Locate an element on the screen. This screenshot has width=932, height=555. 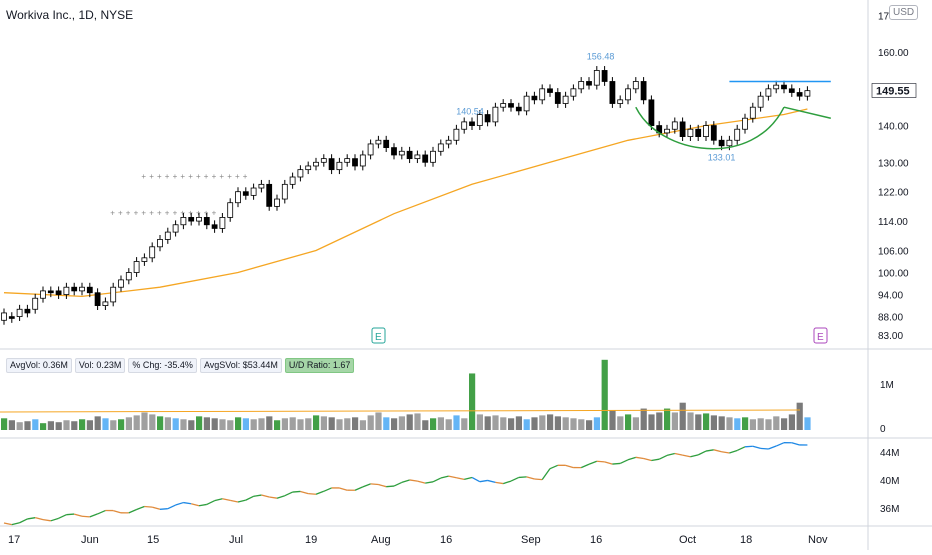
chart-title: Workiva Inc., 1D, NYSE is located at coordinates (69, 15).